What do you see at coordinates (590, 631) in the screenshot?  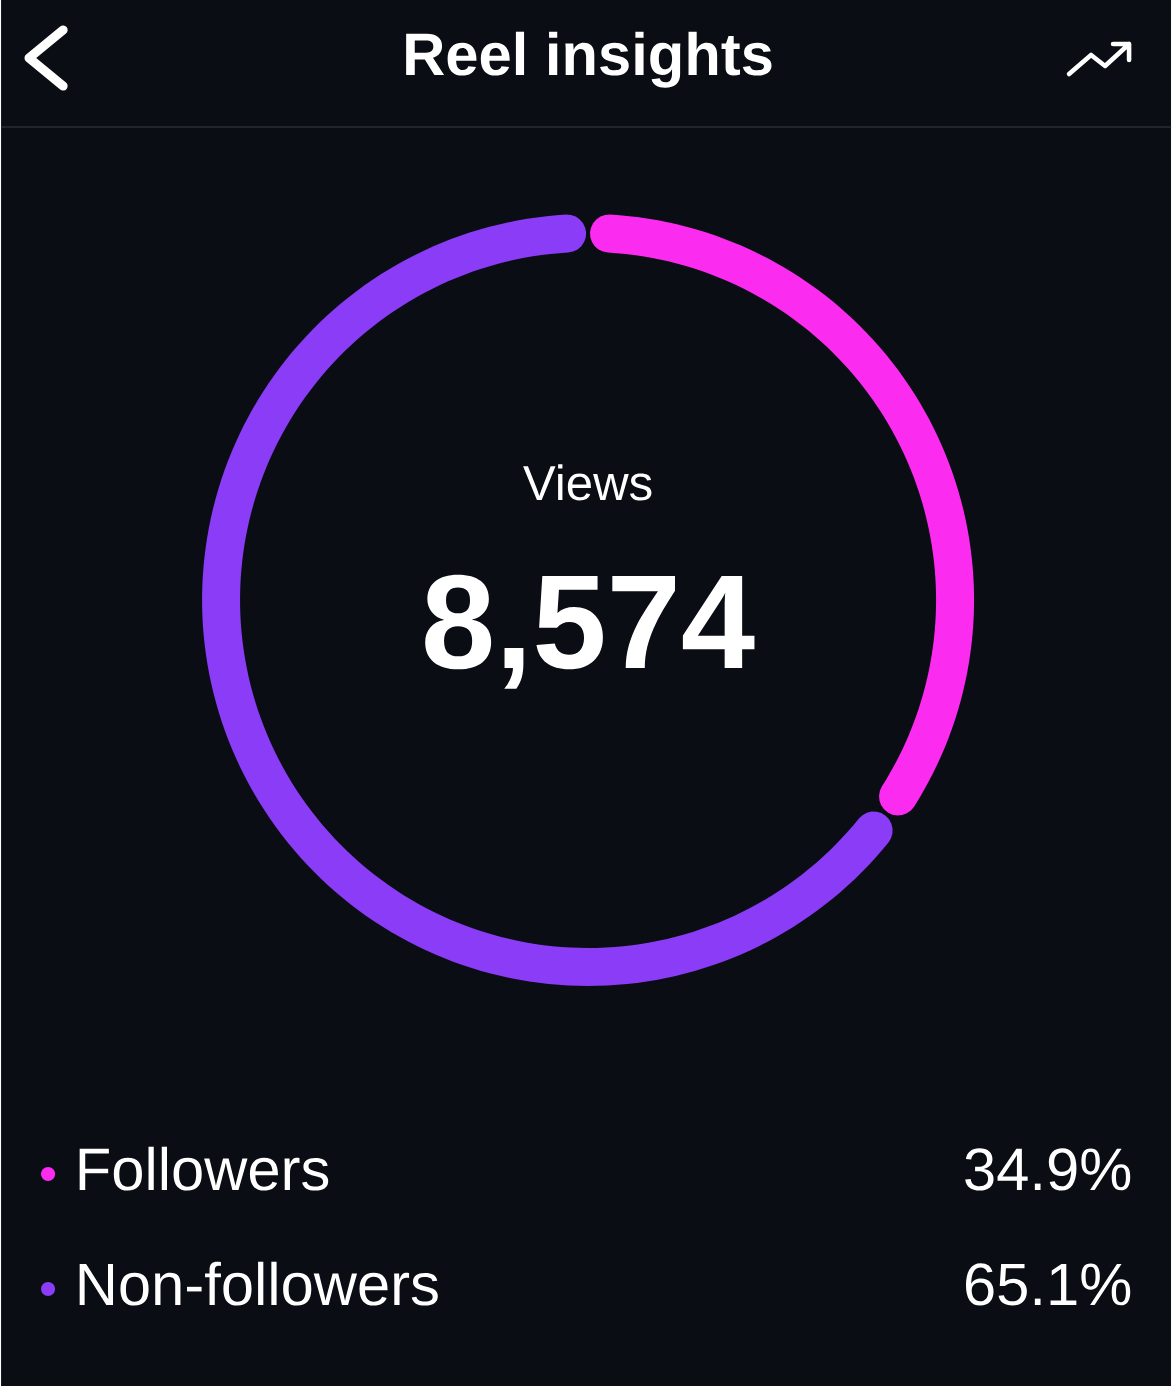 I see `text: 8,574` at bounding box center [590, 631].